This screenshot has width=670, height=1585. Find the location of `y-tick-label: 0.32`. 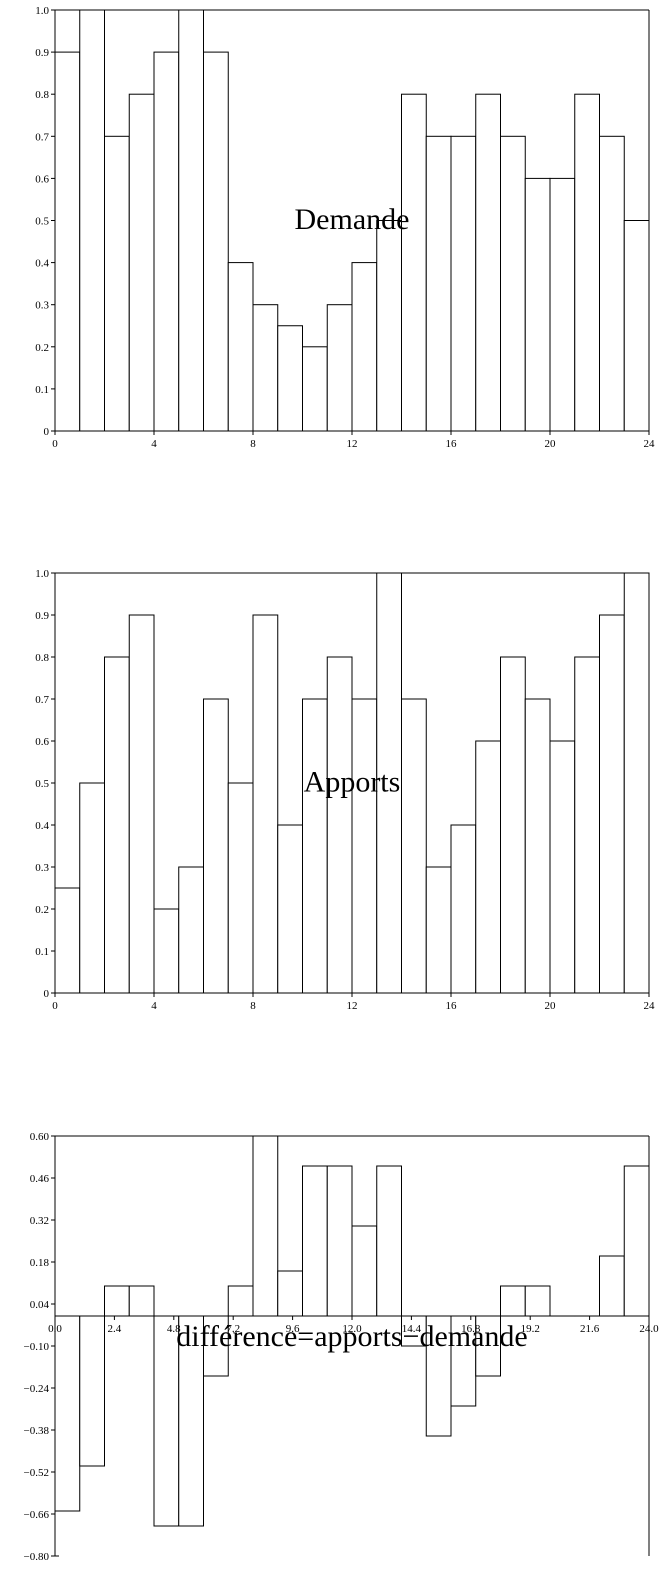

y-tick-label: 0.32 is located at coordinates (39, 1221).